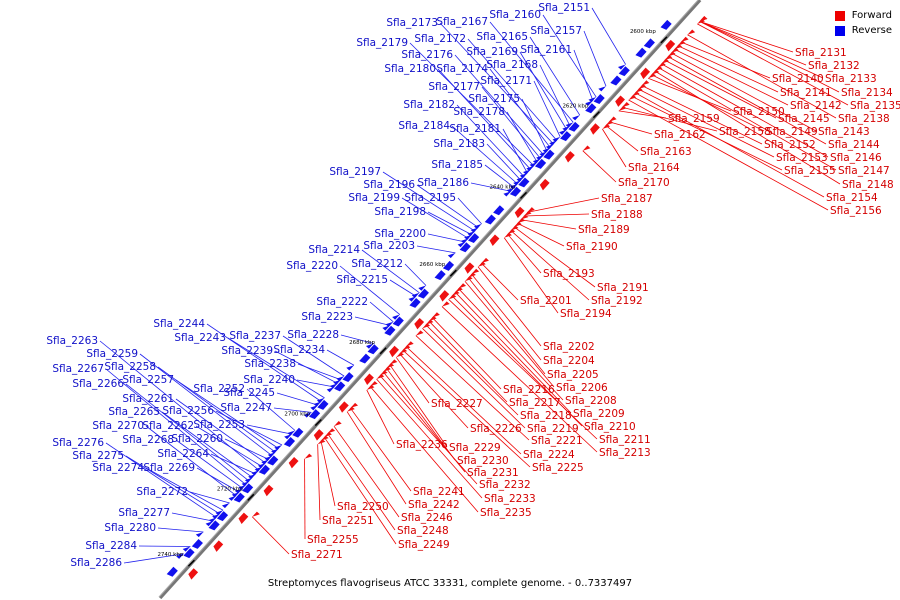  I want to click on forward-swatch, so click(839, 15).